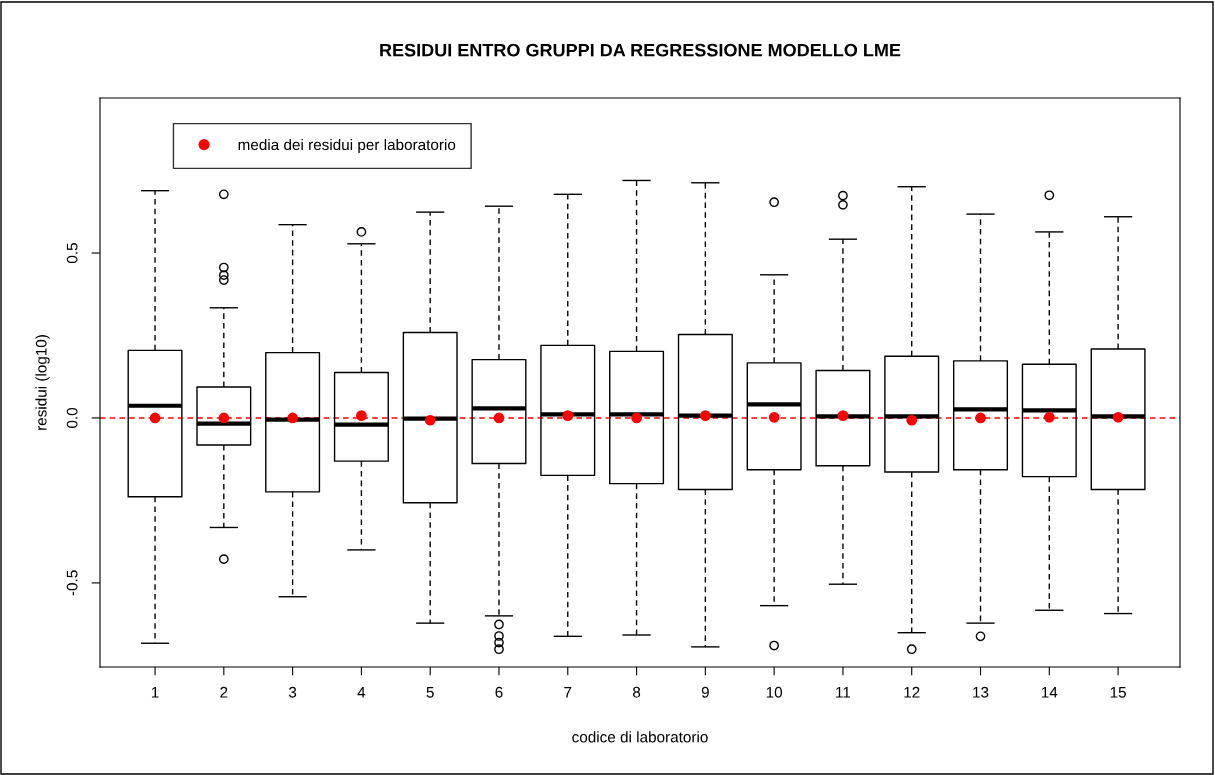 This screenshot has height=775, width=1215. What do you see at coordinates (72, 417) in the screenshot?
I see `y-tick-label: 0.0` at bounding box center [72, 417].